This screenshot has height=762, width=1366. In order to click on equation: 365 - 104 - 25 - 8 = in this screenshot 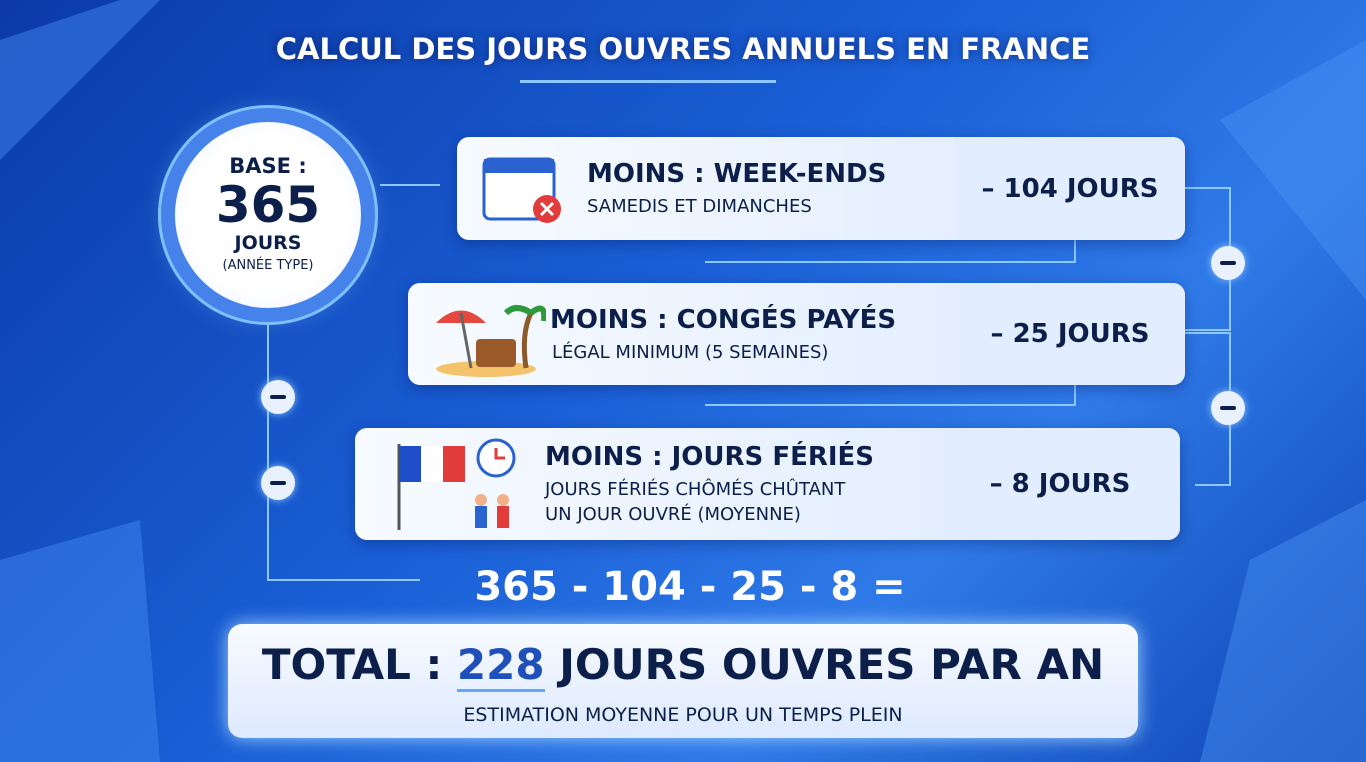, I will do `click(690, 587)`.